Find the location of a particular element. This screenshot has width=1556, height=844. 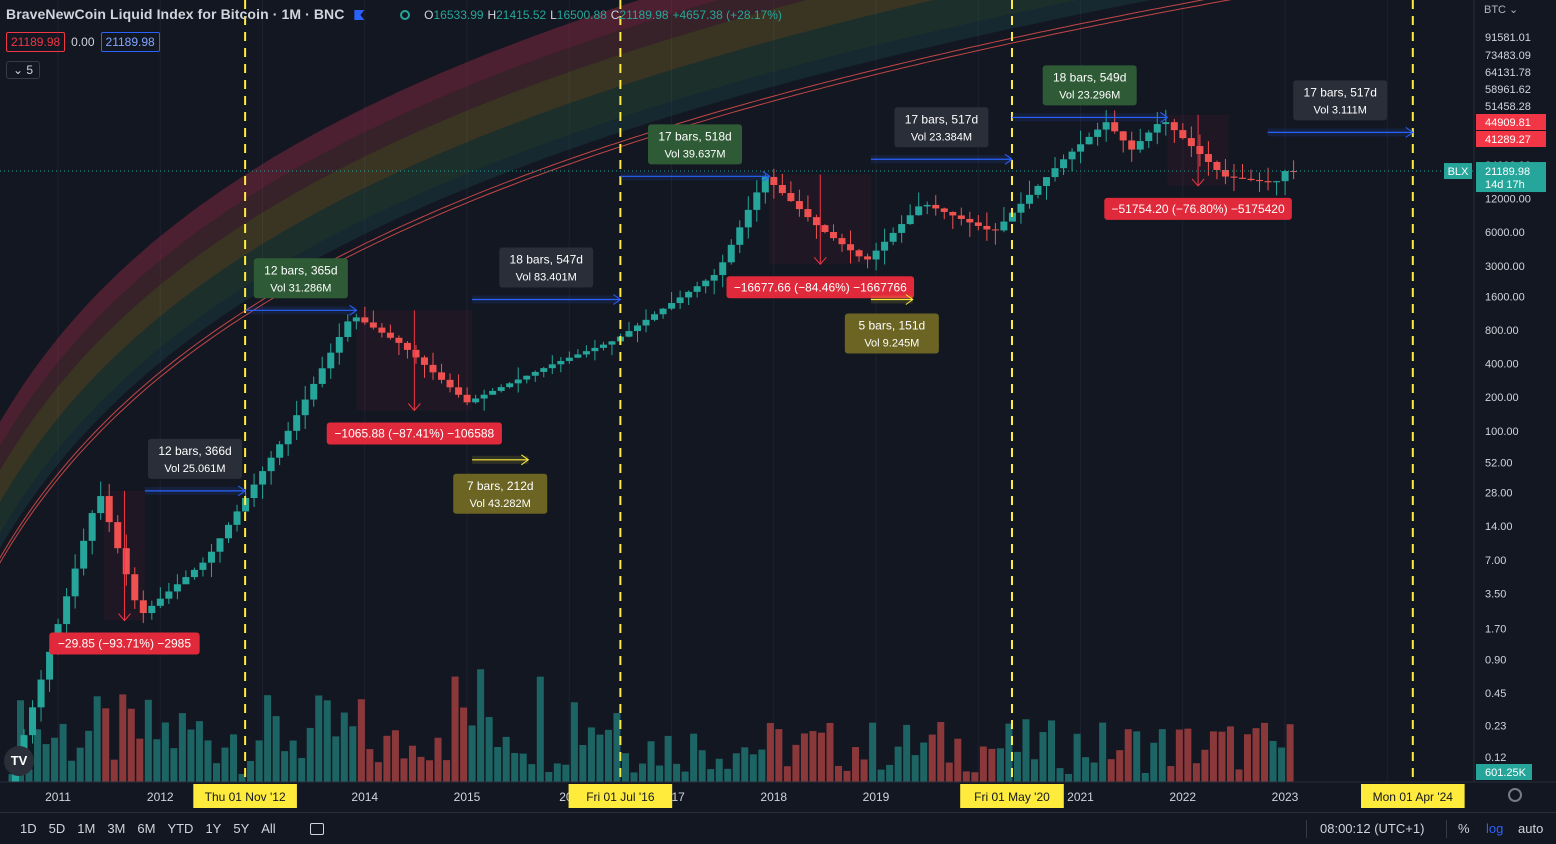

range-6m: 6M is located at coordinates (146, 828).